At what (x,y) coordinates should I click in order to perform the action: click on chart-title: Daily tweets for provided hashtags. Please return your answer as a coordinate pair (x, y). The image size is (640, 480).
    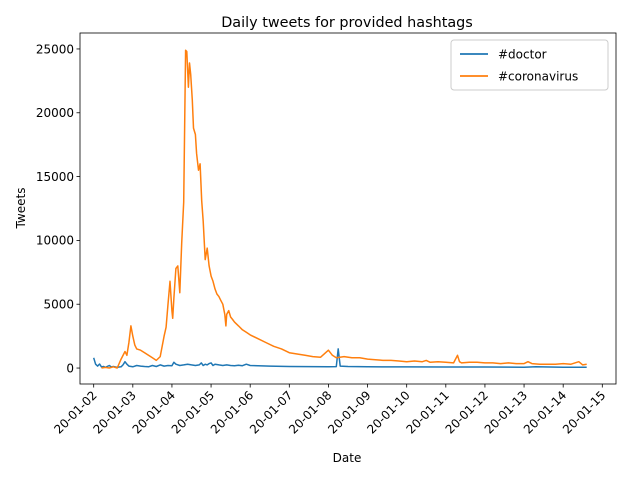
    Looking at the image, I should click on (347, 23).